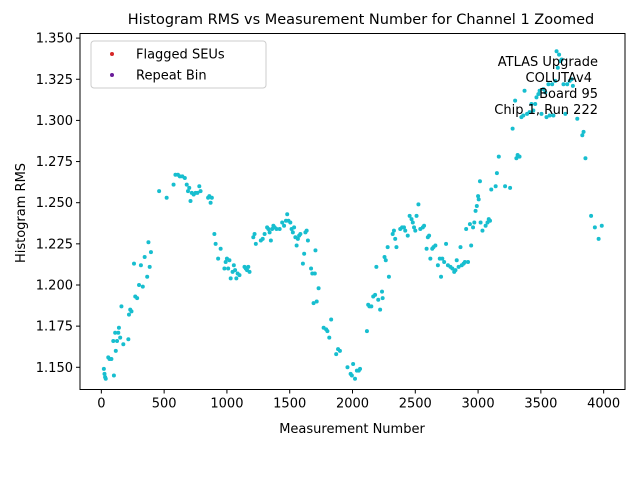  Describe the element at coordinates (540, 404) in the screenshot. I see `x-tick-label: 3500` at that location.